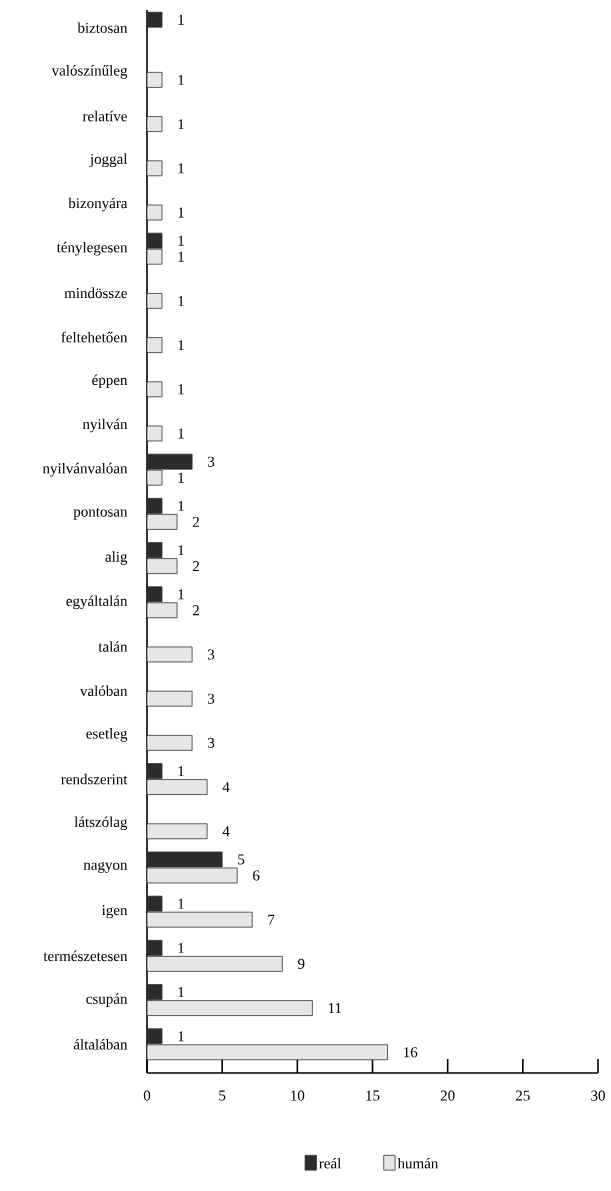 The width and height of the screenshot is (611, 1191). What do you see at coordinates (101, 823) in the screenshot?
I see `y-tick-label: látszólag` at bounding box center [101, 823].